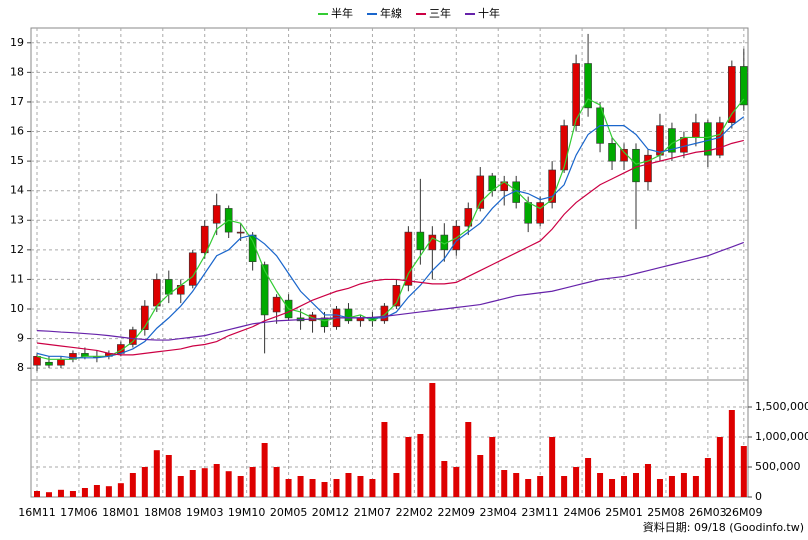 The image size is (808, 540). Describe the element at coordinates (498, 512) in the screenshot. I see `x-tick-label: 23M04` at that location.